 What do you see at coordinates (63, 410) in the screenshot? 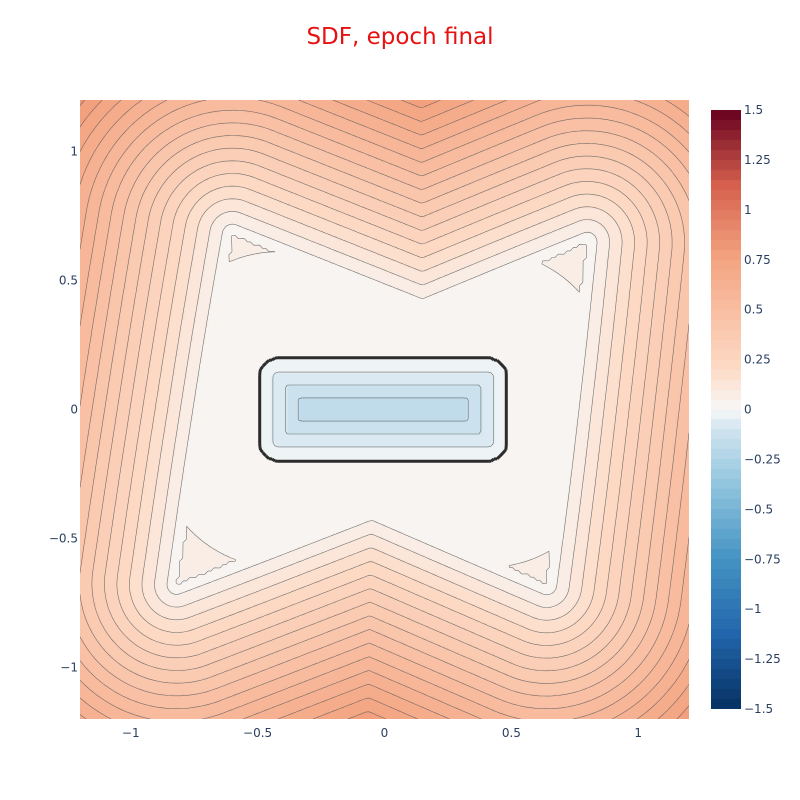
I see `y-axis: 1 0.5 0 −0.5 −1` at bounding box center [63, 410].